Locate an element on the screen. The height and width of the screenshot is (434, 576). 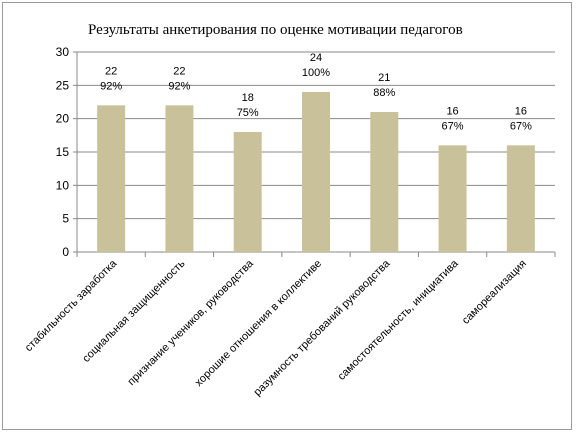
category-label: разумность требований руководства is located at coordinates (323, 328).